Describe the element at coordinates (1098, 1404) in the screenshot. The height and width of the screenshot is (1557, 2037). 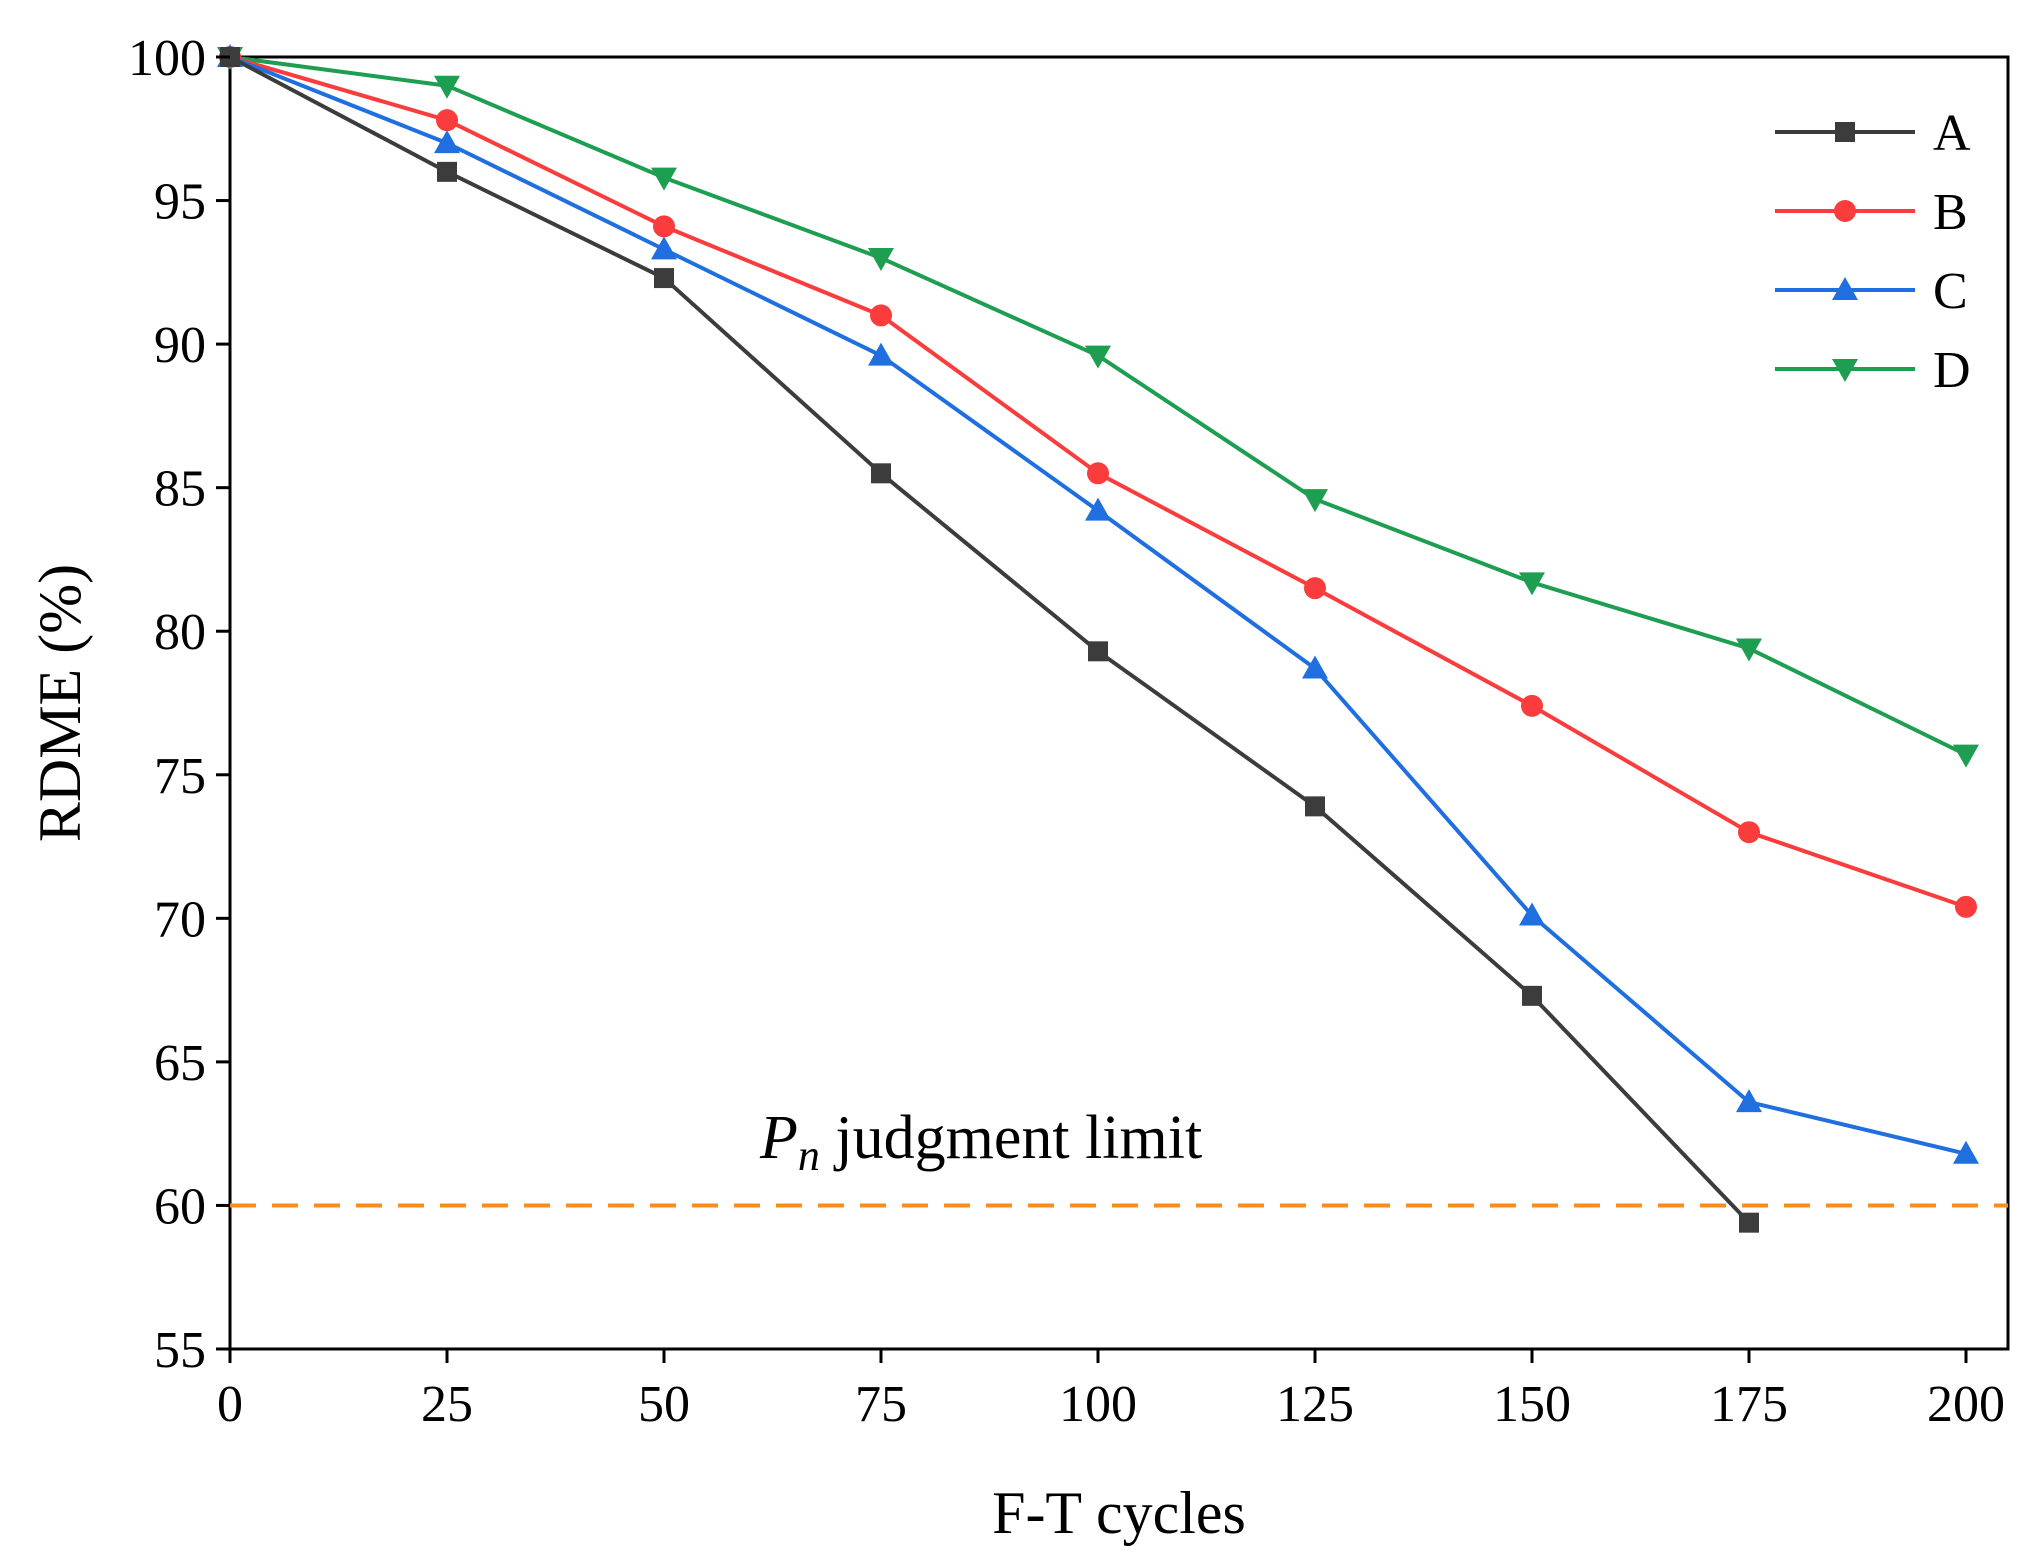
I see `x-tick-label: 100` at that location.